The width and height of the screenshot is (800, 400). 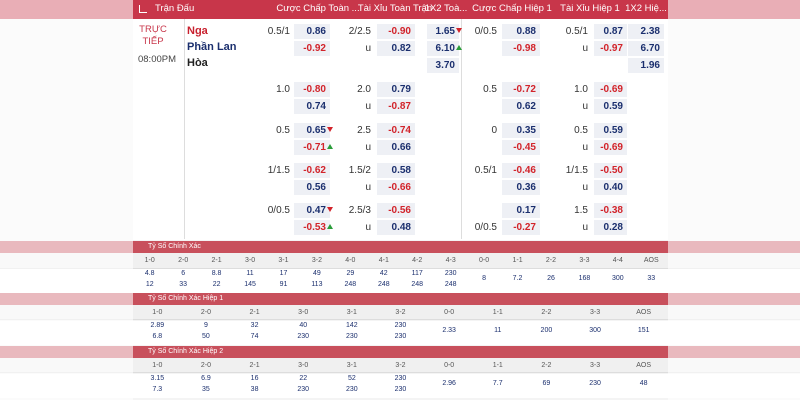 I want to click on column-header: Tài Xỉu Hiệp 1, so click(x=590, y=8).